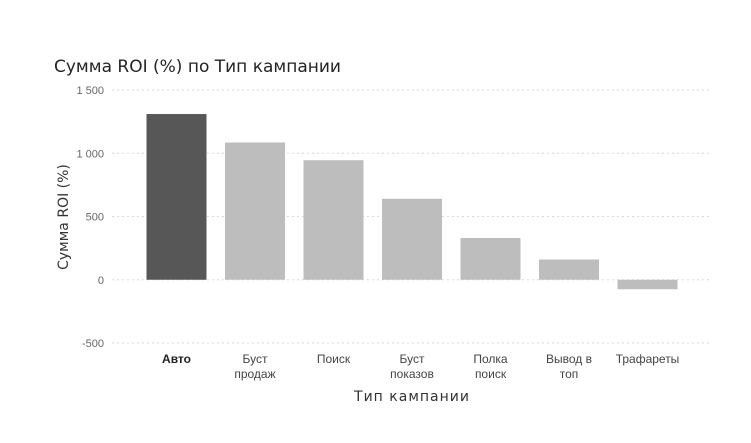  Describe the element at coordinates (64, 217) in the screenshot. I see `y-axis-title: Сумма ROI (%)` at that location.